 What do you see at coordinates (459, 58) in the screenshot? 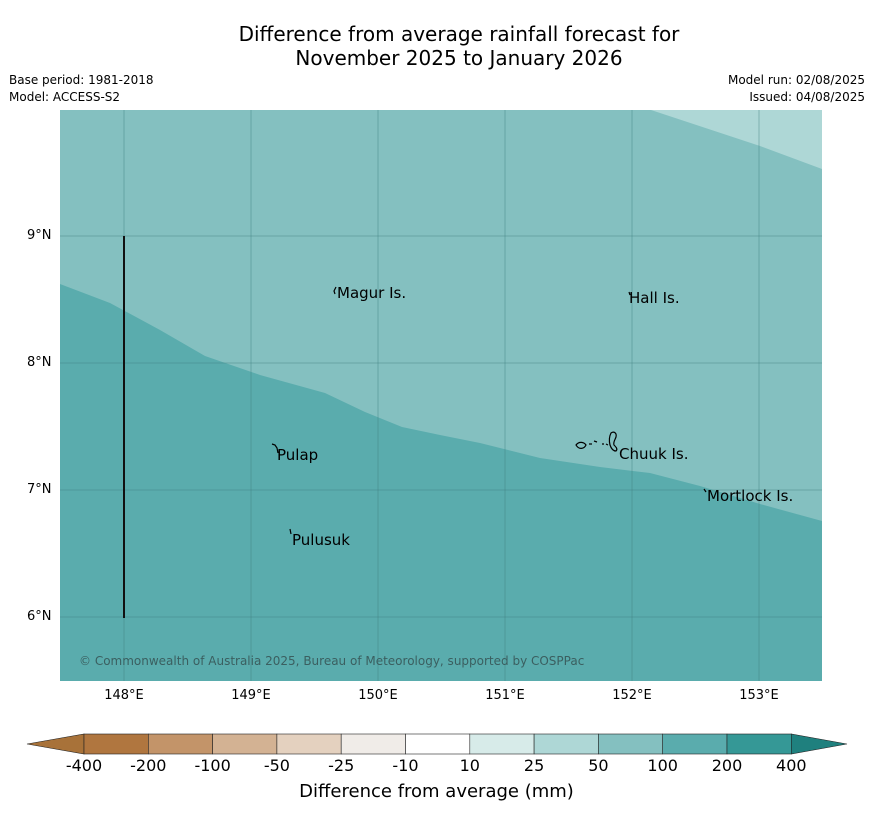
I see `title-line-2: November 2025 to January 2026` at bounding box center [459, 58].